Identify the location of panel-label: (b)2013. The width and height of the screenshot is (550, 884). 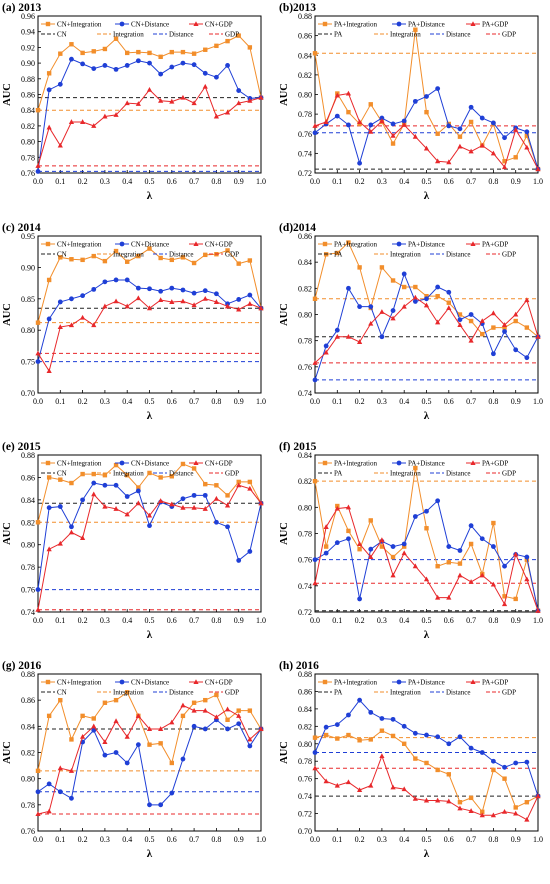
(297, 8).